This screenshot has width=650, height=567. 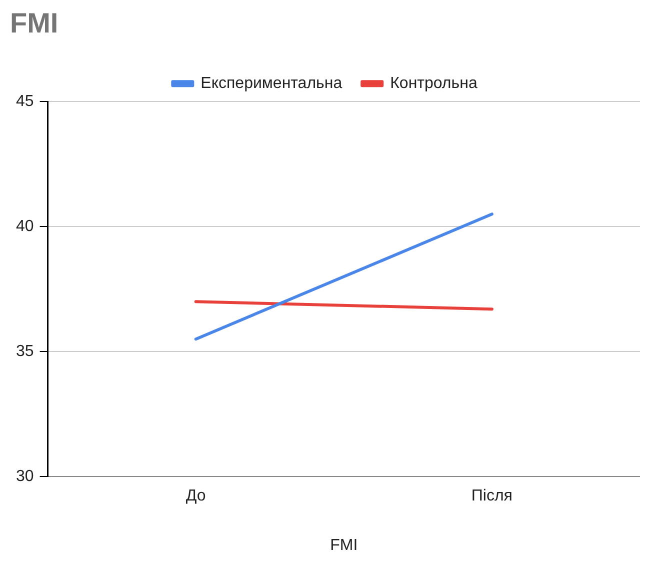 What do you see at coordinates (25, 351) in the screenshot?
I see `y-tick-label: 35` at bounding box center [25, 351].